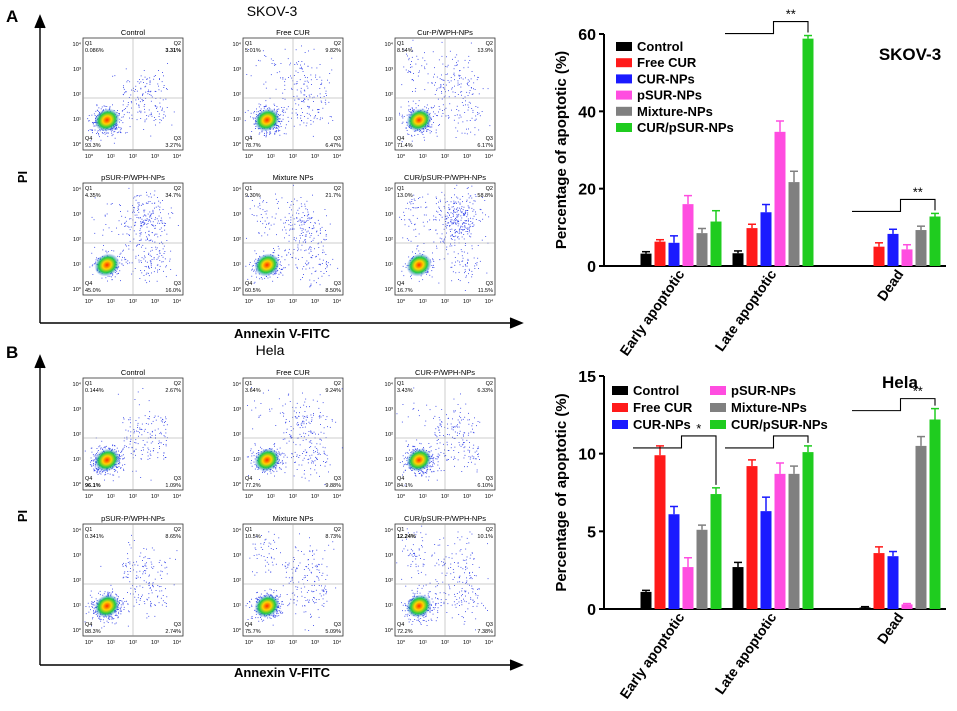  Describe the element at coordinates (270, 350) in the screenshot. I see `panel-b-cell-line-title: Hela` at that location.